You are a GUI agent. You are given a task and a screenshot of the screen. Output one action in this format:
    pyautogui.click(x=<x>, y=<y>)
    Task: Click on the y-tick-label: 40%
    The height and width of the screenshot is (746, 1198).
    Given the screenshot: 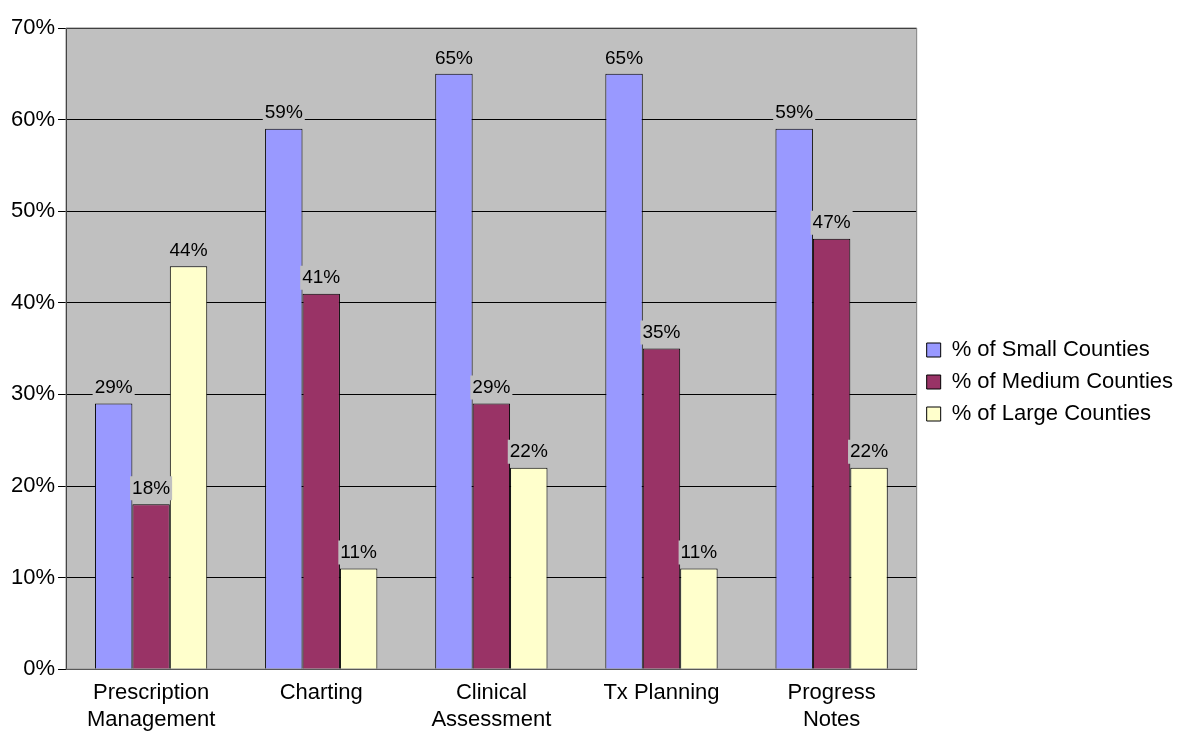 What is the action you would take?
    pyautogui.click(x=33, y=301)
    